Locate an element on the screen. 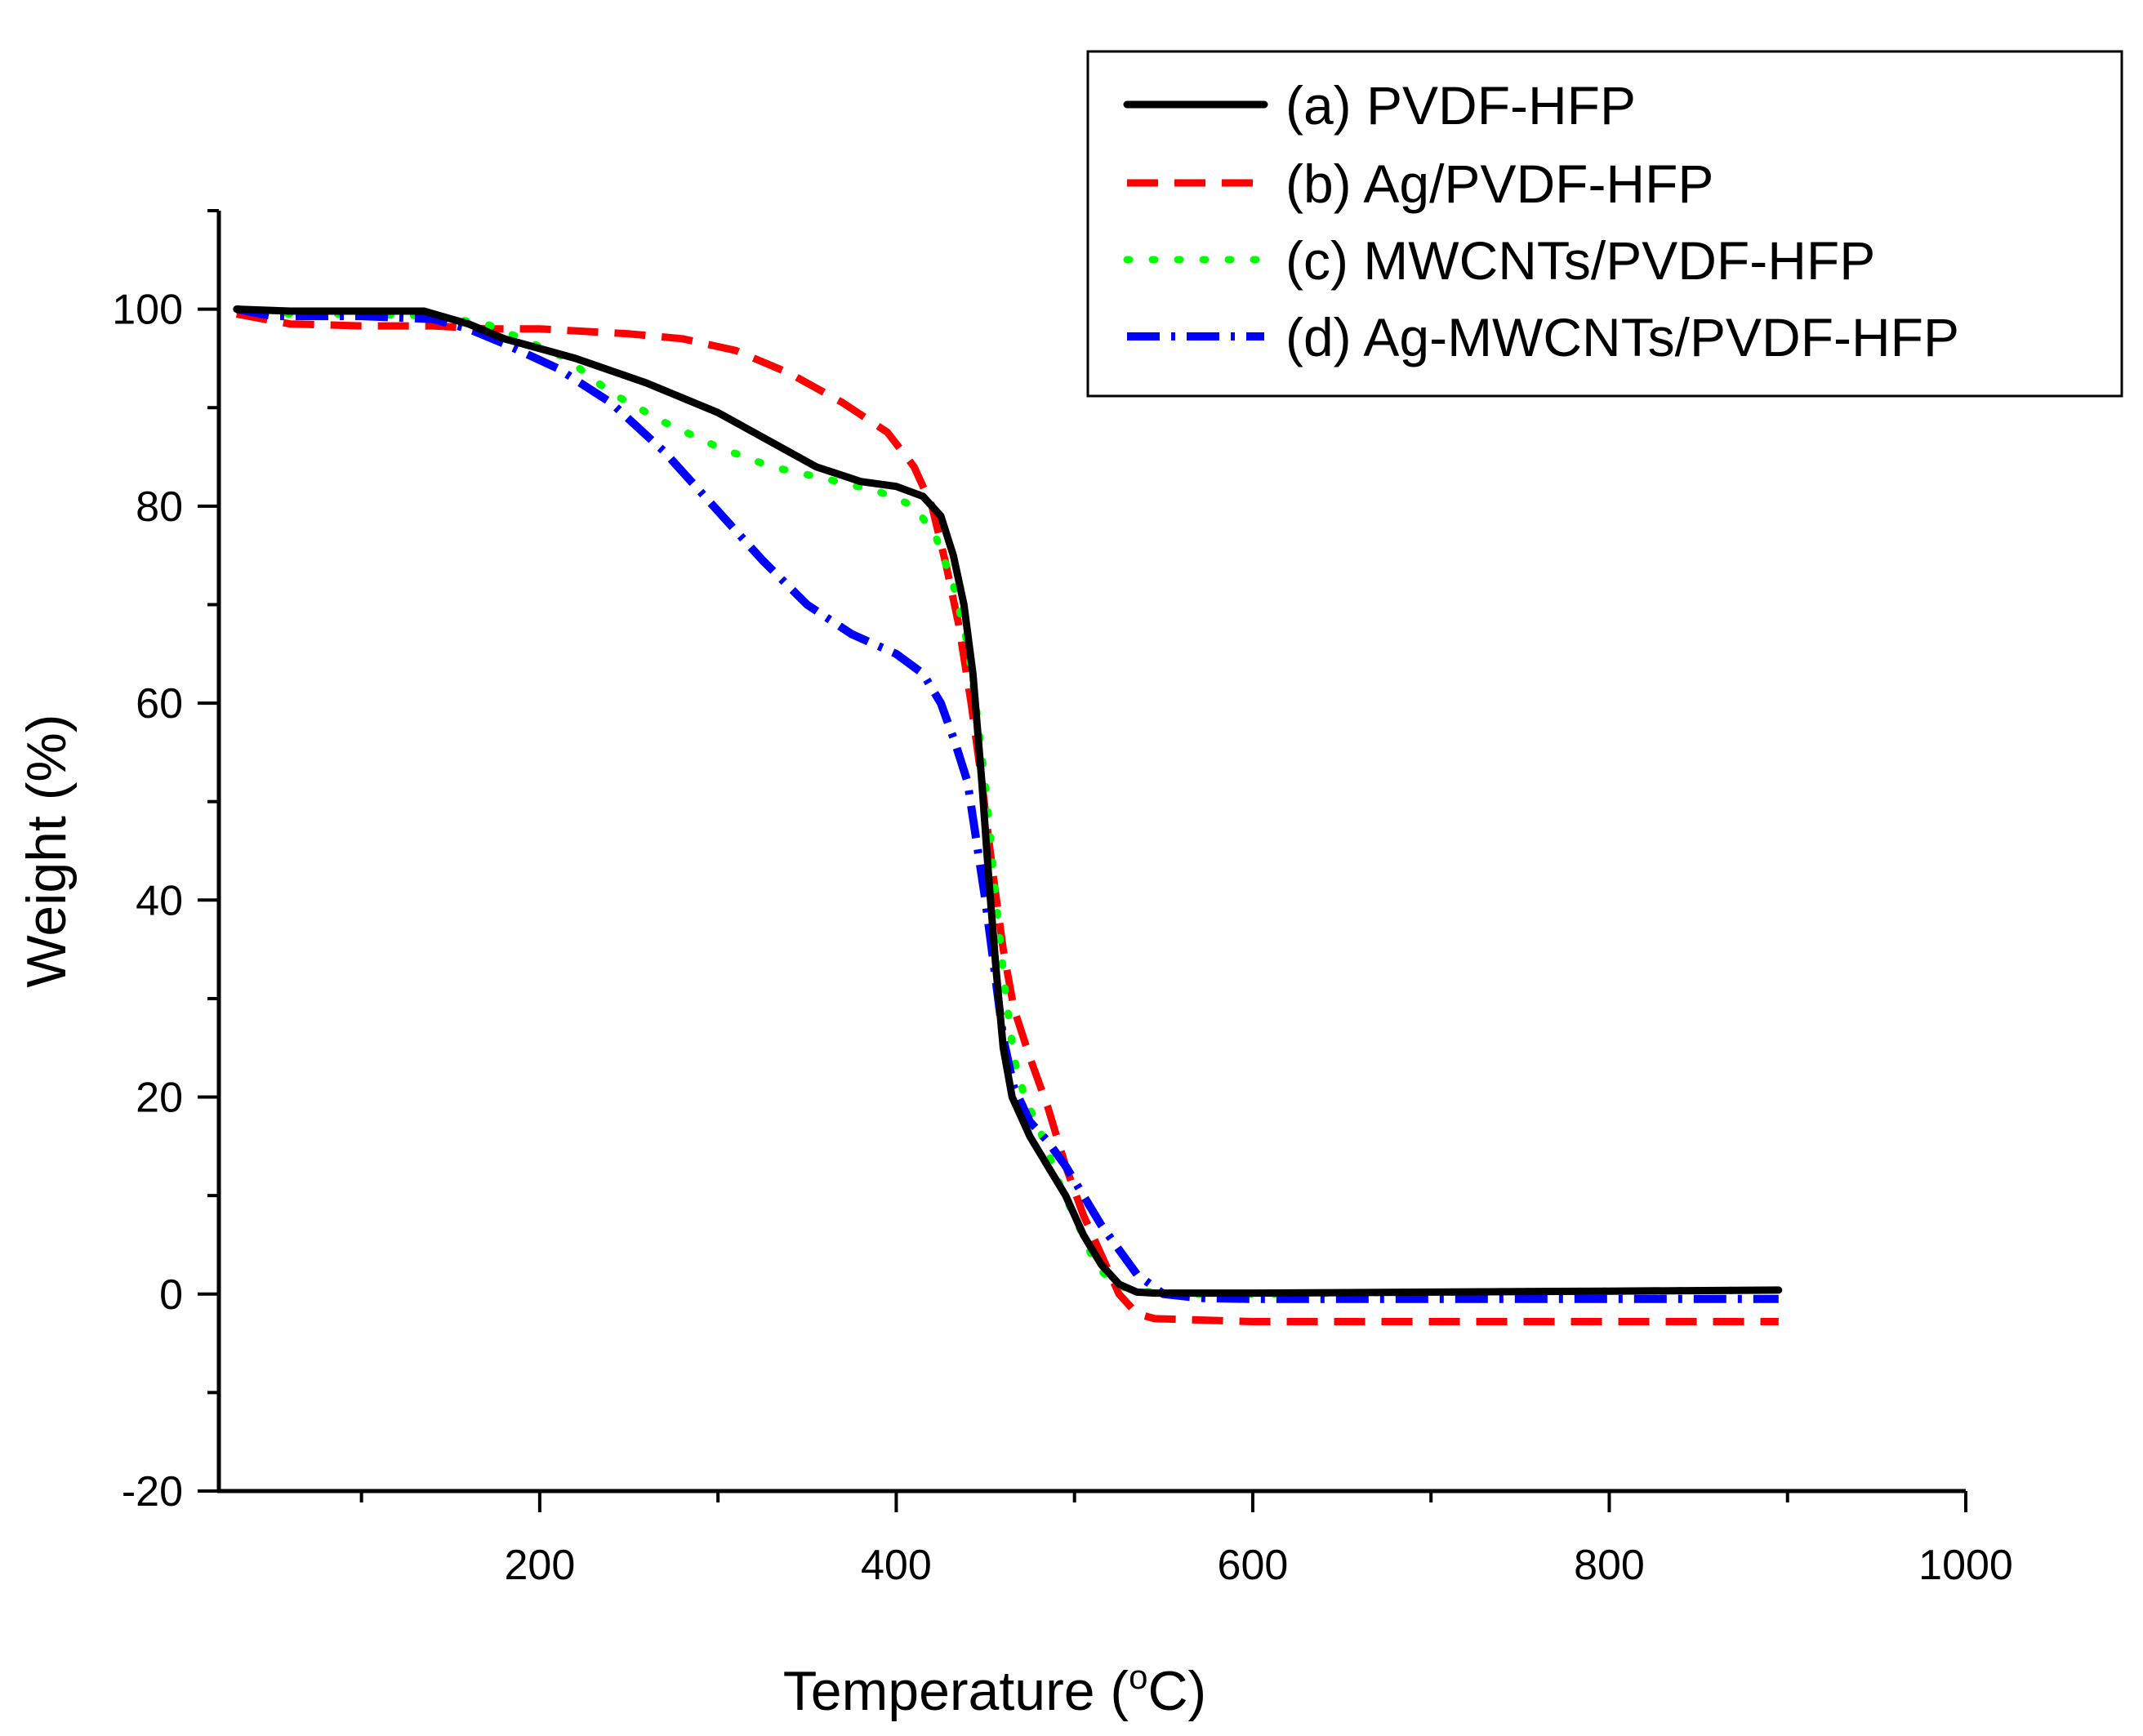 The image size is (2143, 1736). x-axis-title-sup: o is located at coordinates (1138, 1677).